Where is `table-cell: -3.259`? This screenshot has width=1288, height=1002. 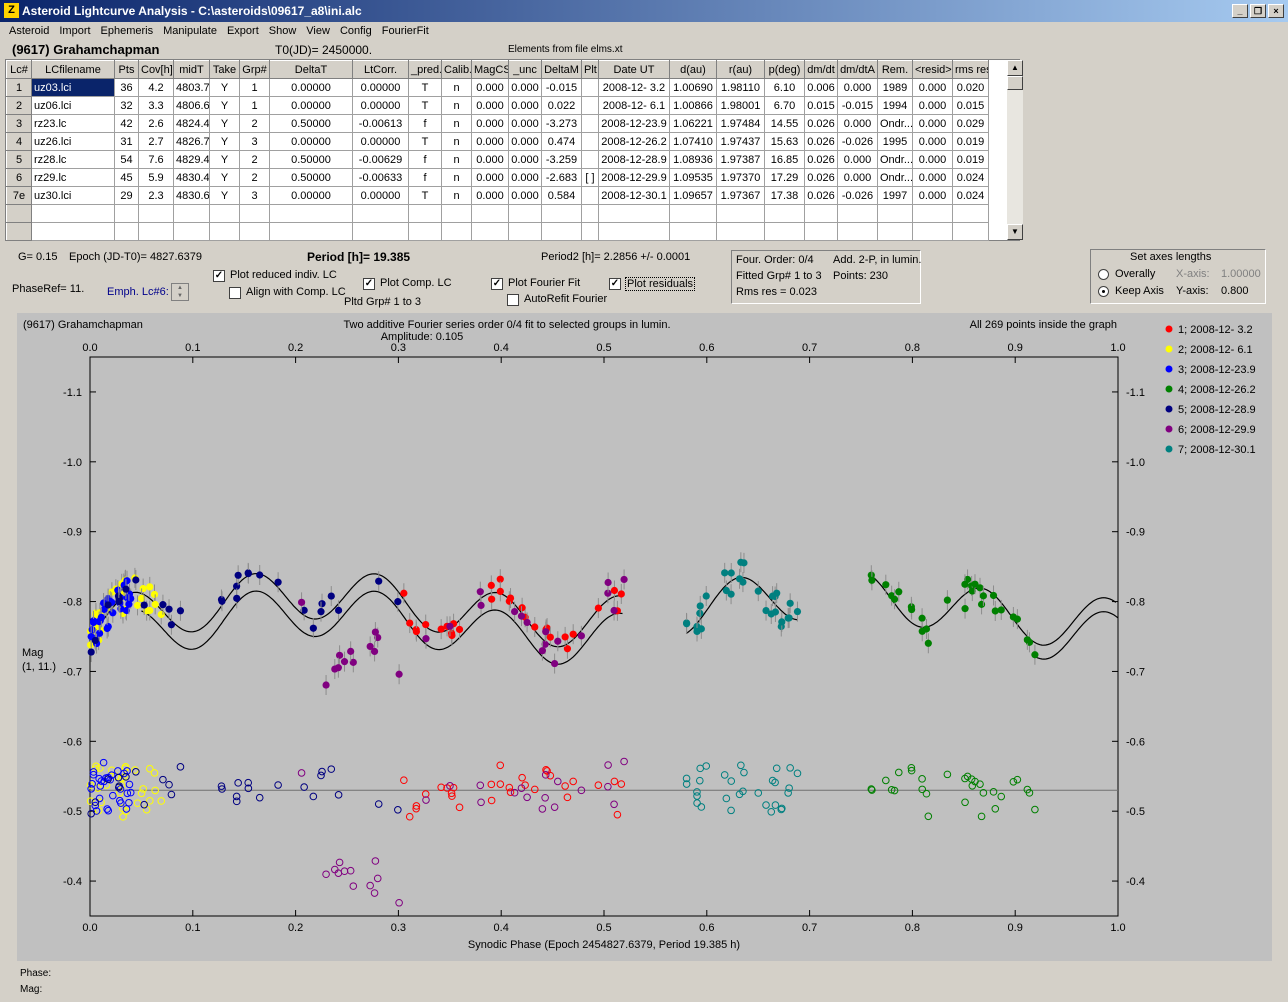
table-cell: -3.259 is located at coordinates (561, 159).